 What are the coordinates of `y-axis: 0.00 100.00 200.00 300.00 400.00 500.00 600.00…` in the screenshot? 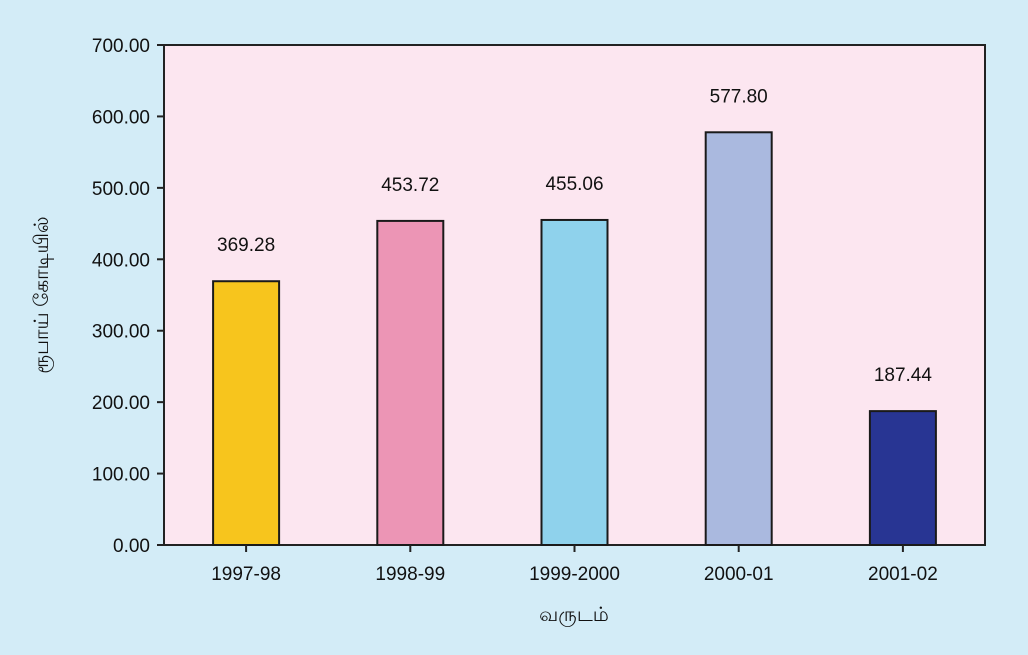 It's located at (128, 296).